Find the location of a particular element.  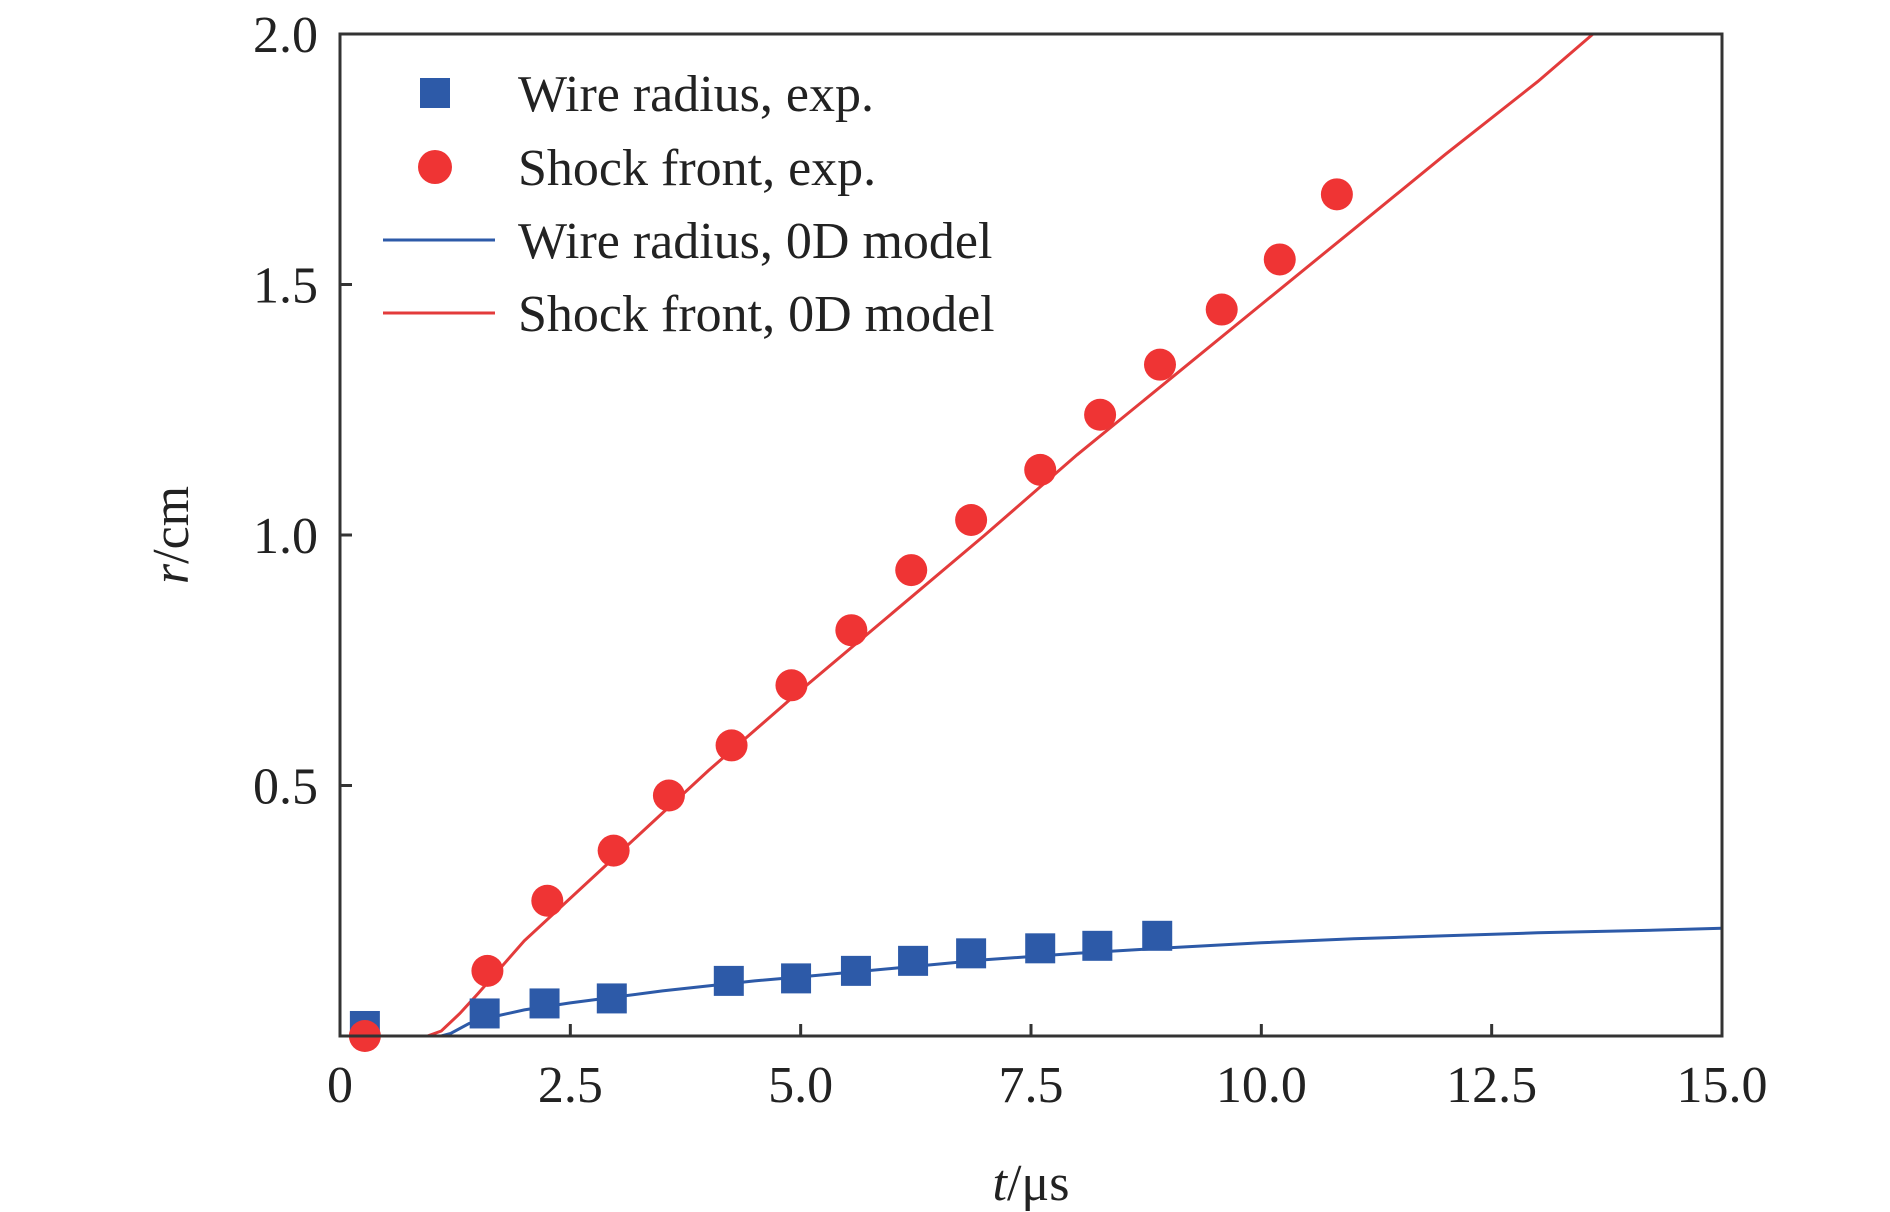

x-axis-unit: /μs is located at coordinates (1038, 1183).